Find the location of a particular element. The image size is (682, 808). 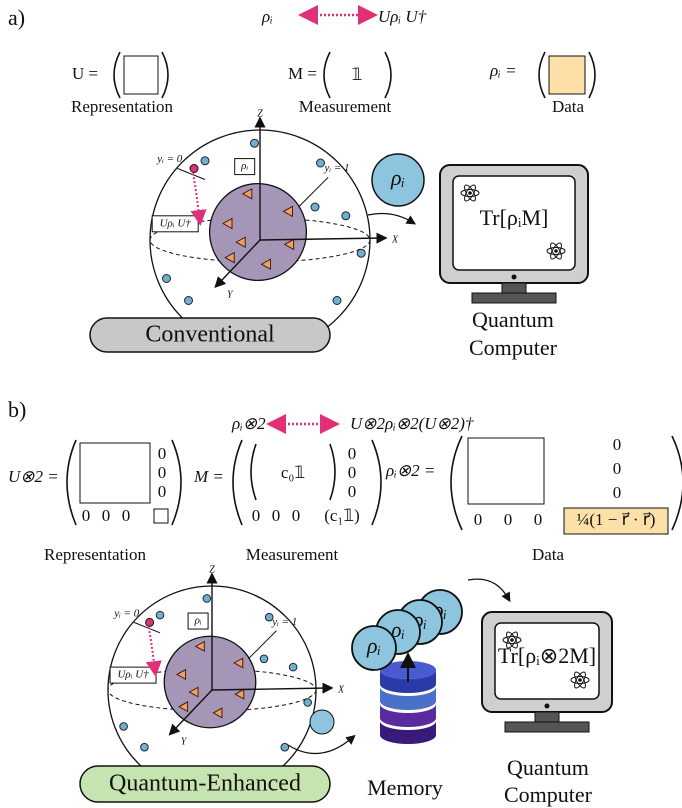

computer-label: Quantum is located at coordinates (513, 319).